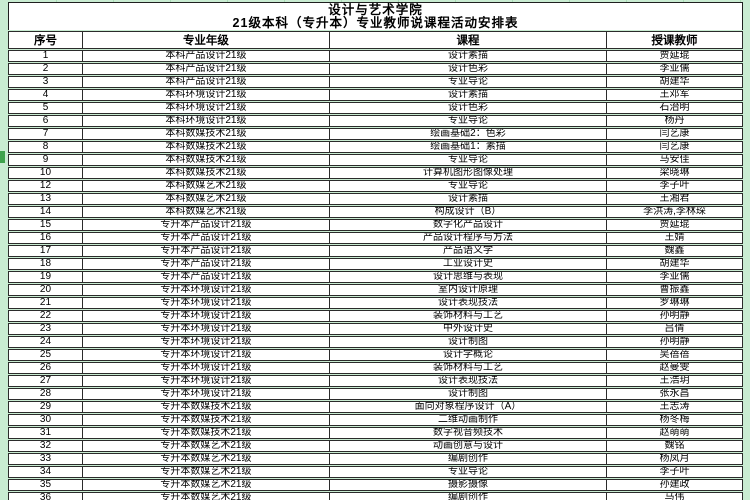 Image resolution: width=750 pixels, height=500 pixels. Describe the element at coordinates (675, 433) in the screenshot. I see `teacher-cell: 赵萌萌` at that location.